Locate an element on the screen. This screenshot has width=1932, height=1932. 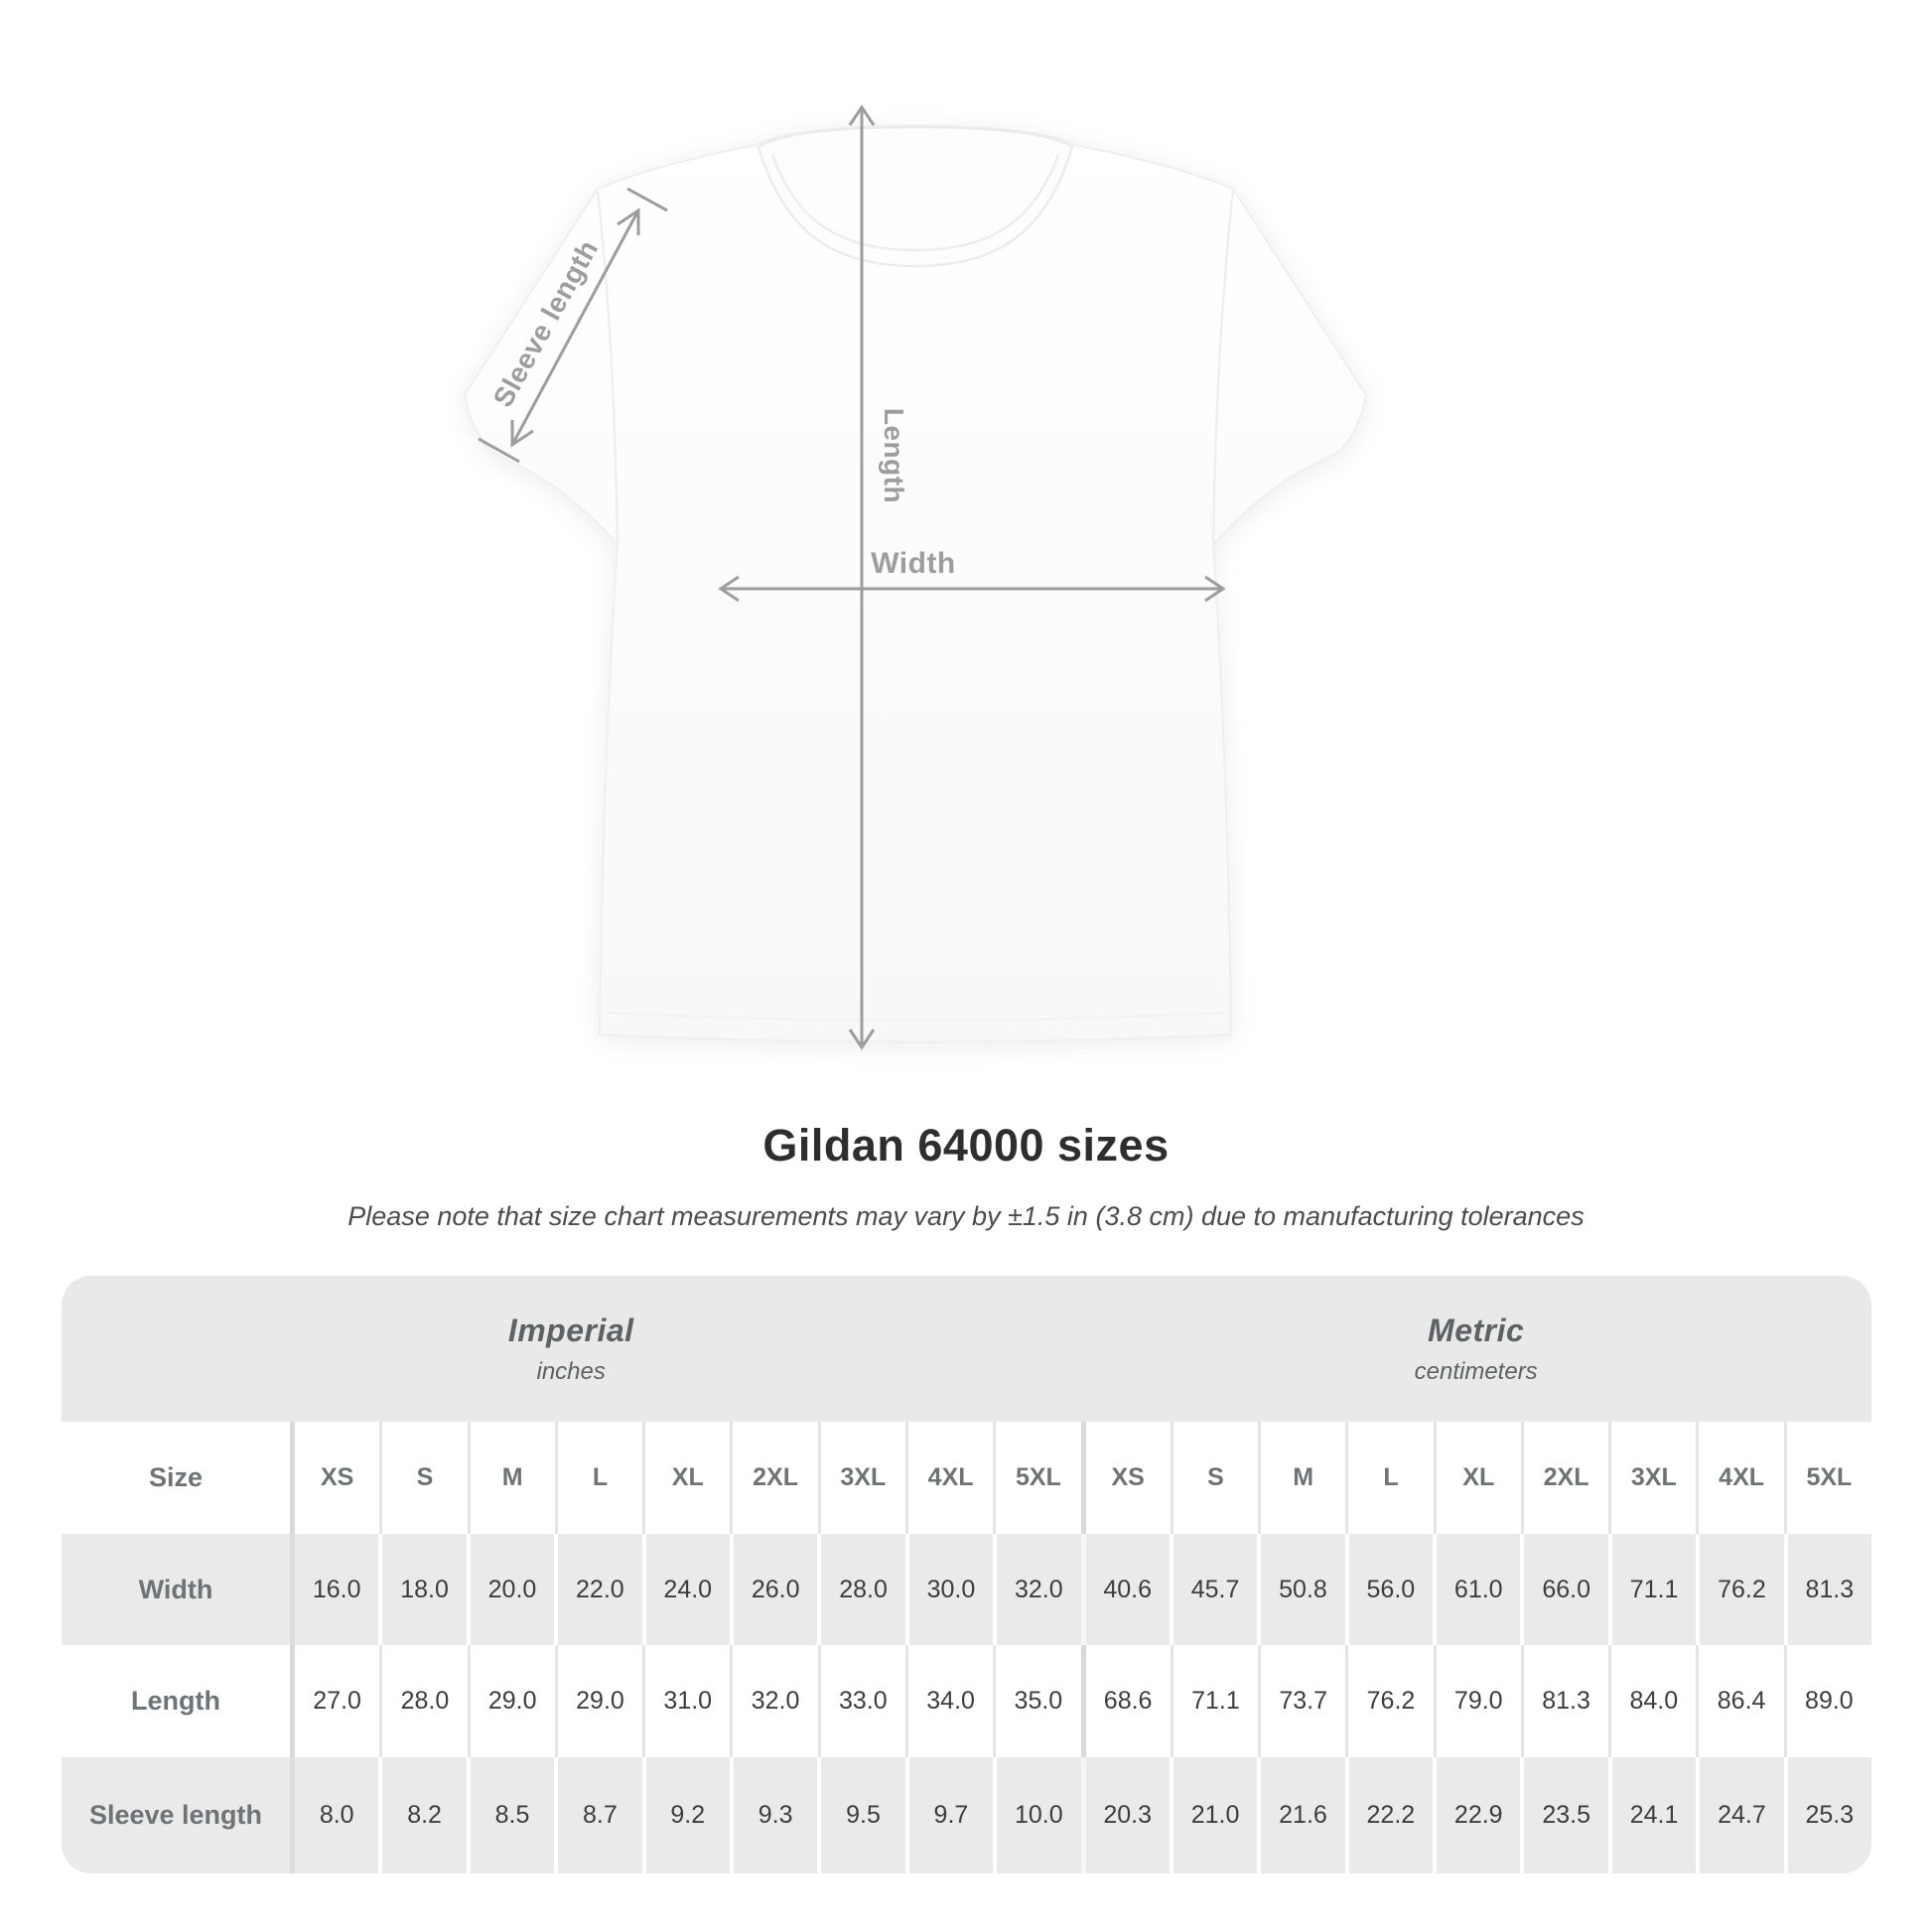
width-value-cell: 66.0 is located at coordinates (1564, 1589).